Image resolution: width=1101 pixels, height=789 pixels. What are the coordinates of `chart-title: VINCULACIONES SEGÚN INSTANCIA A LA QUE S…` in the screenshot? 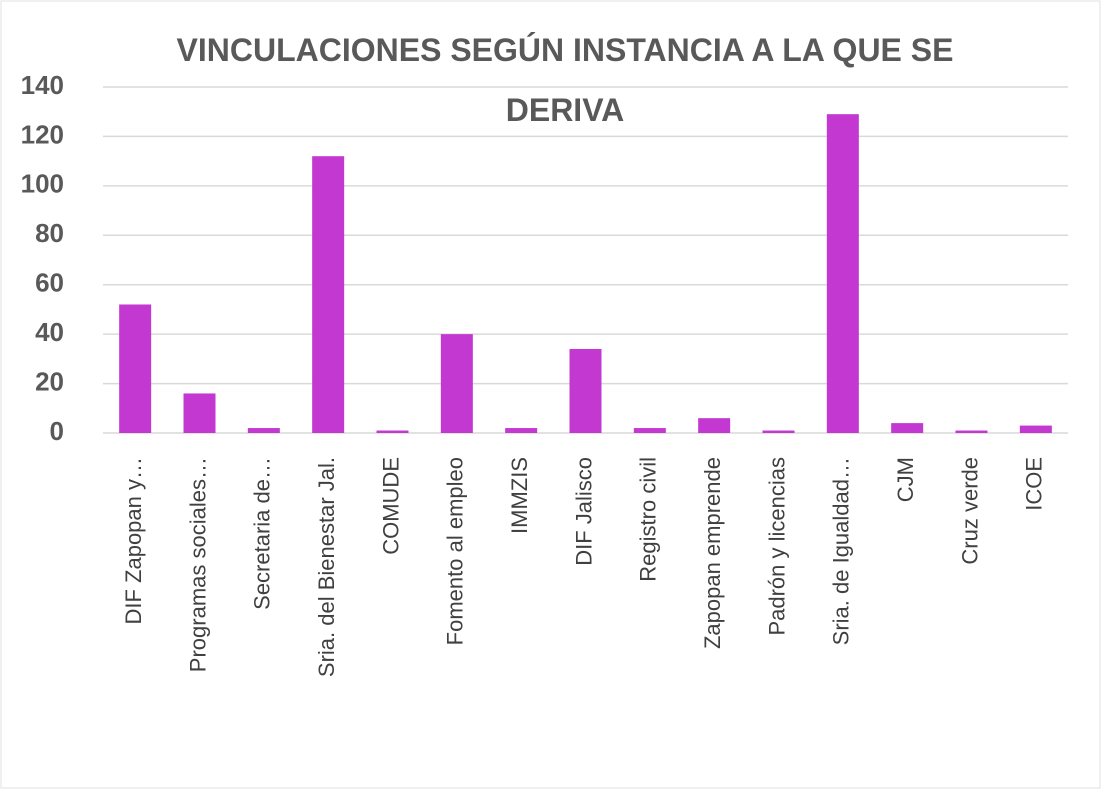 It's located at (565, 80).